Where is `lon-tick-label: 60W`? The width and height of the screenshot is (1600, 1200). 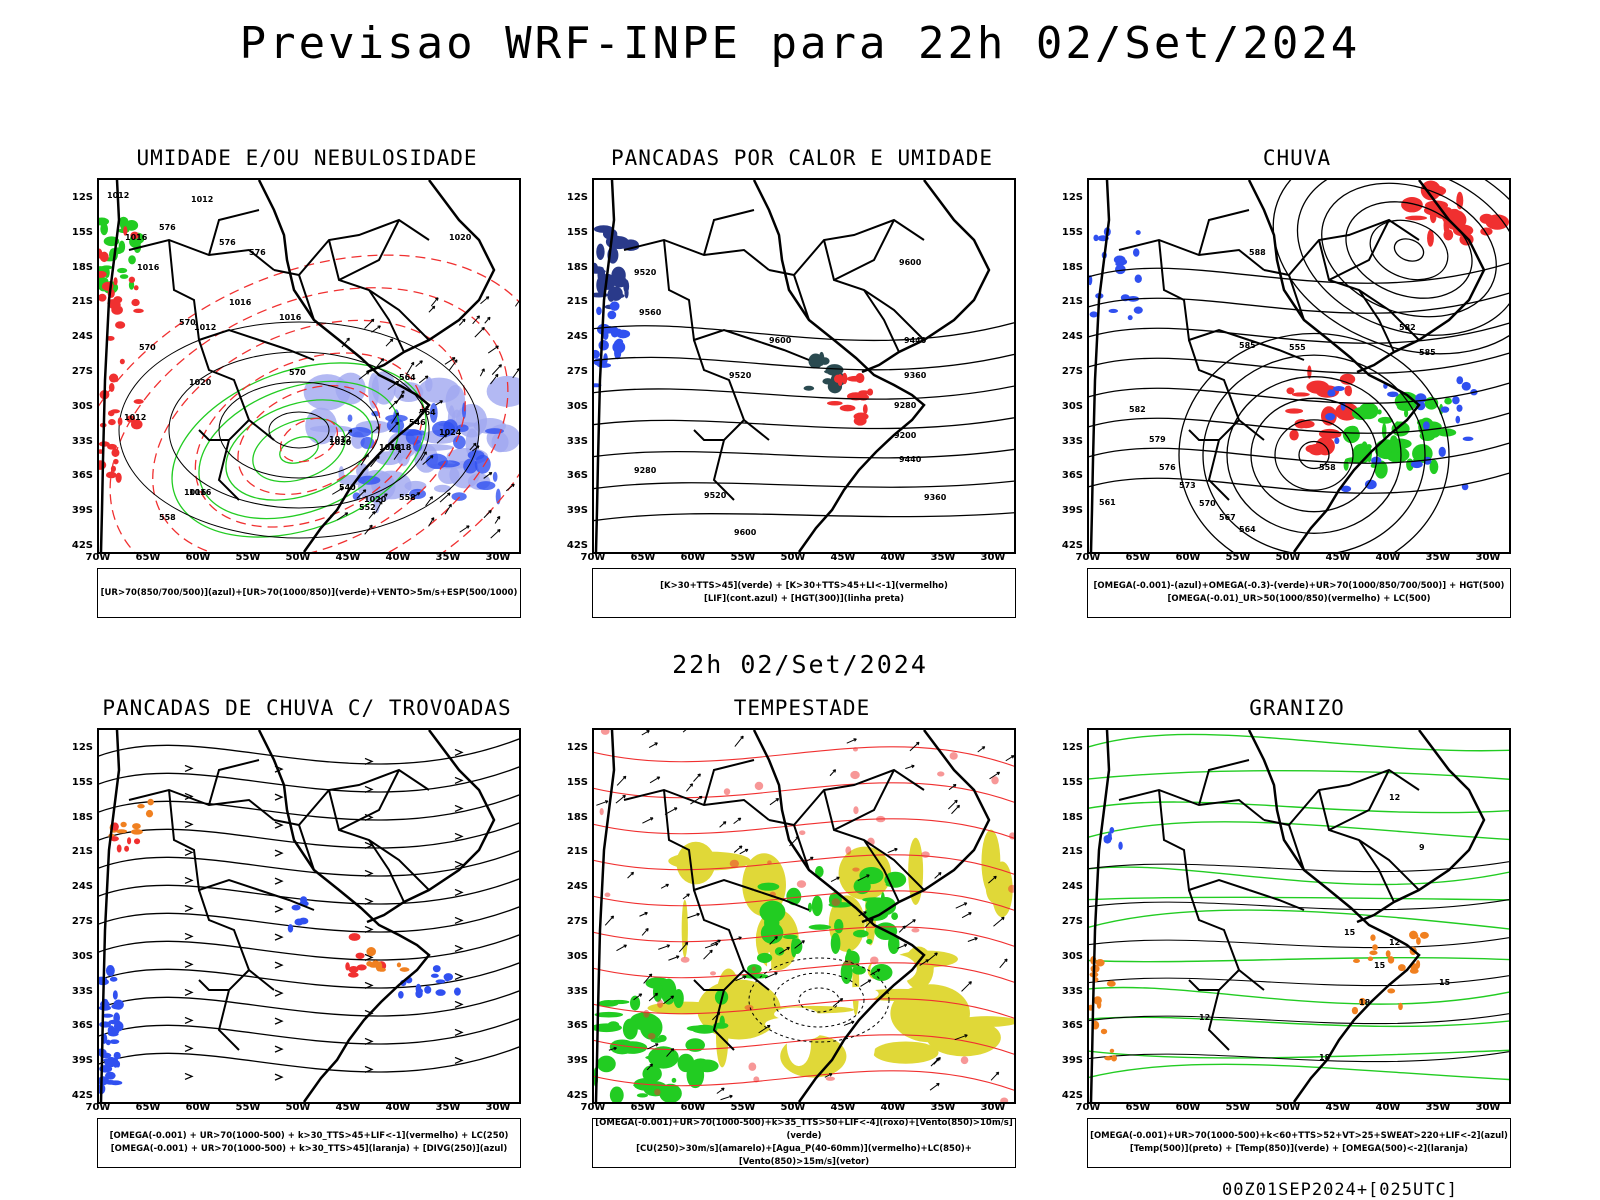 lon-tick-label: 60W is located at coordinates (1188, 1107).